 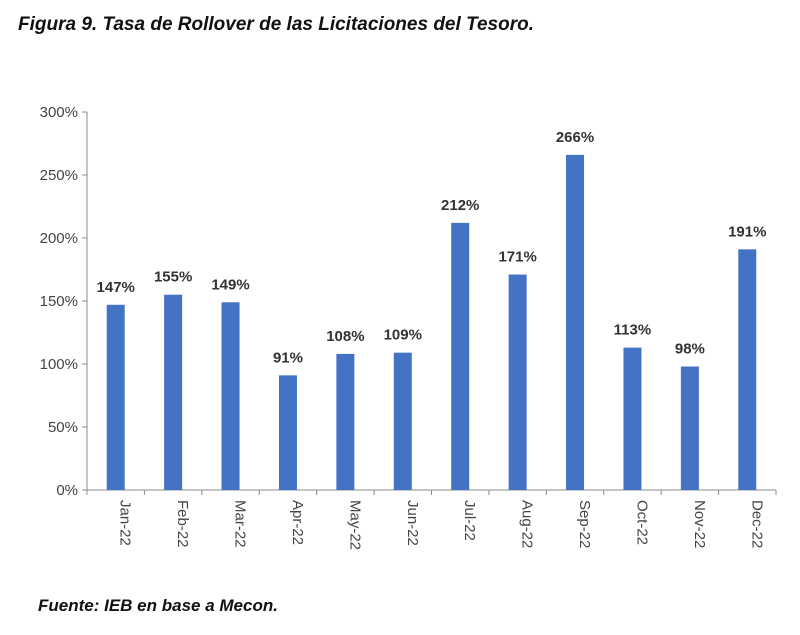 I want to click on x-tick-label: Apr-22, so click(x=297, y=522).